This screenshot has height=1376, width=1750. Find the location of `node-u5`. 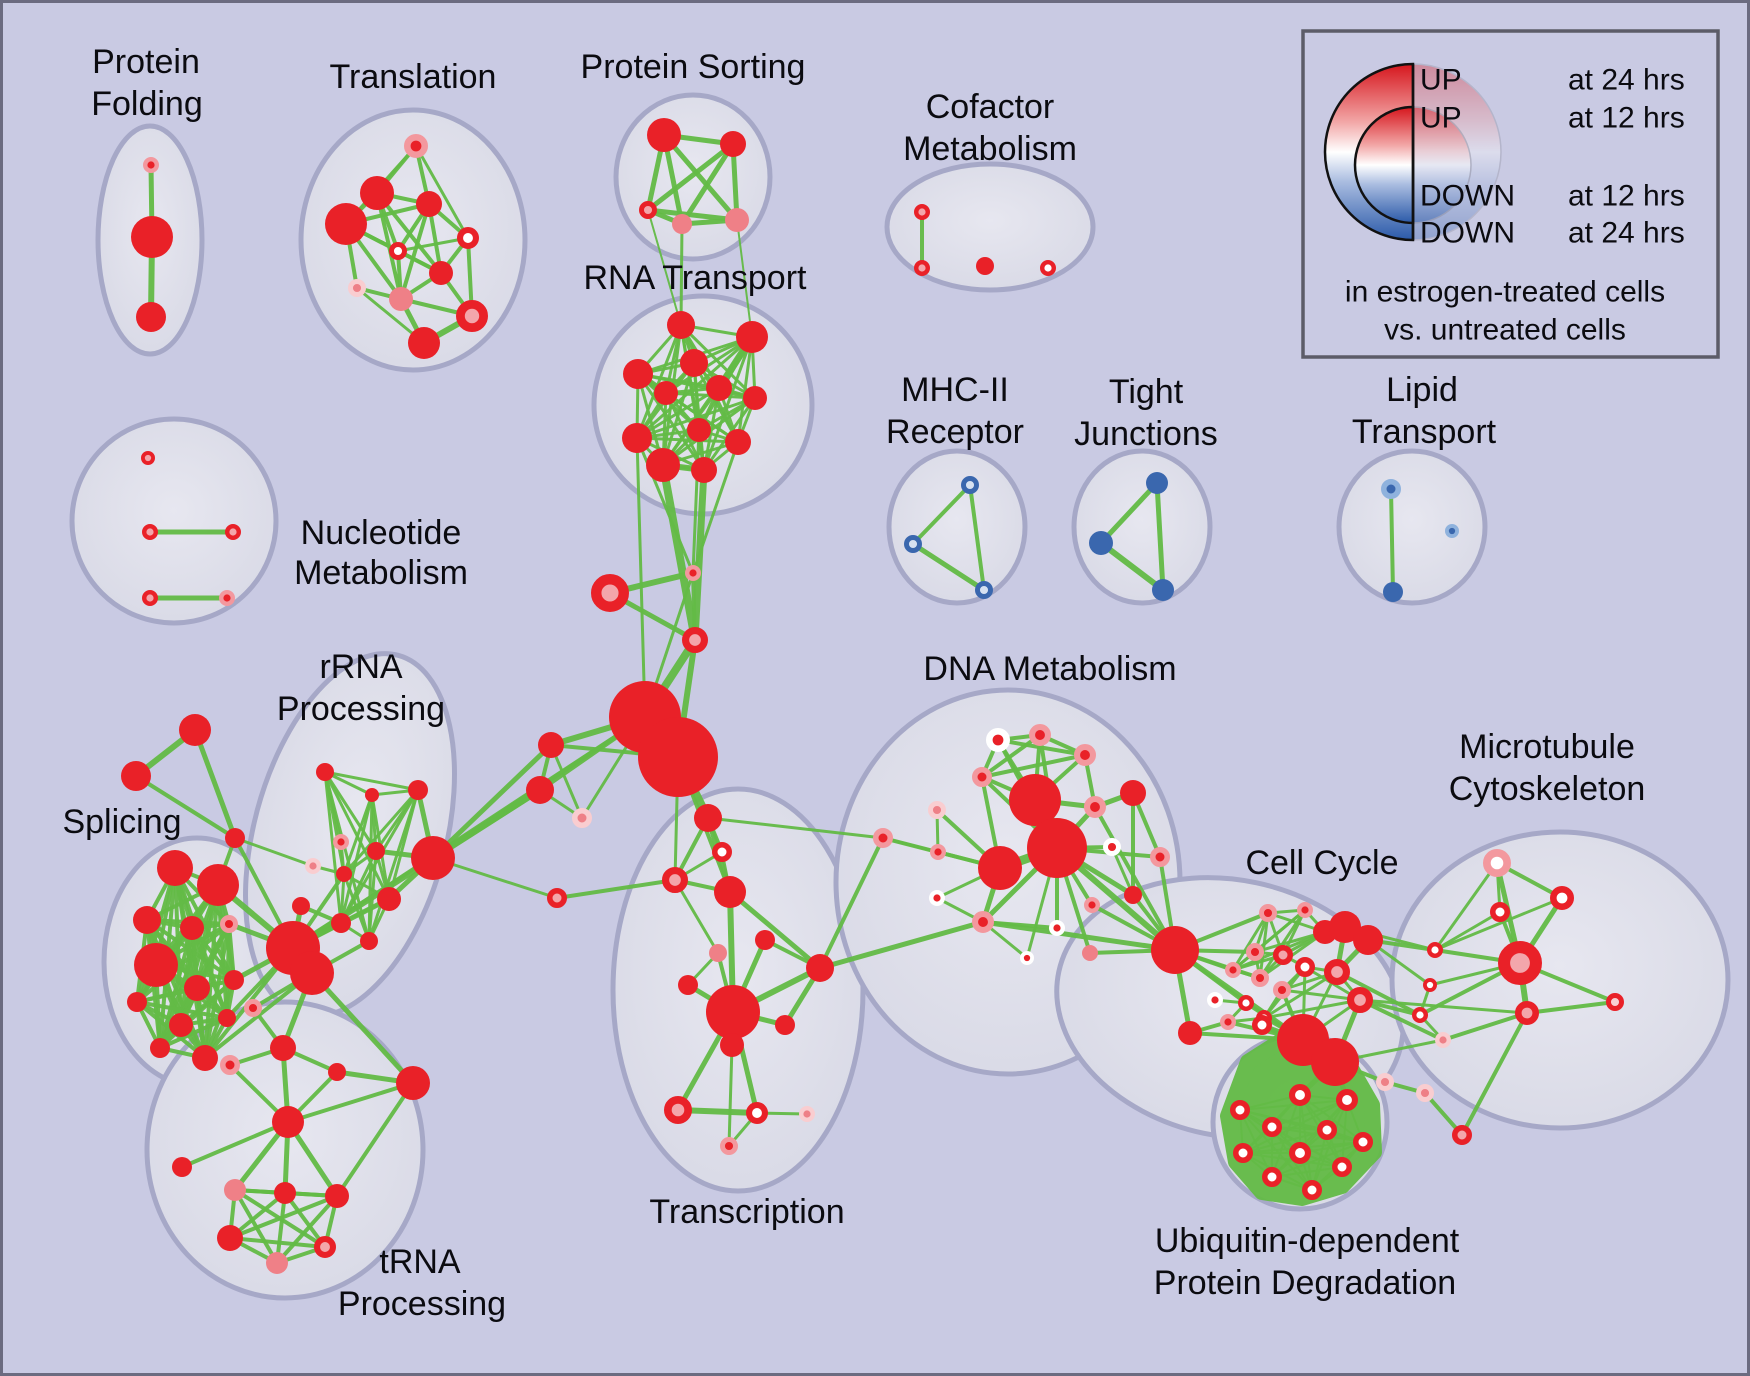

node-u5 is located at coordinates (1272, 1127).